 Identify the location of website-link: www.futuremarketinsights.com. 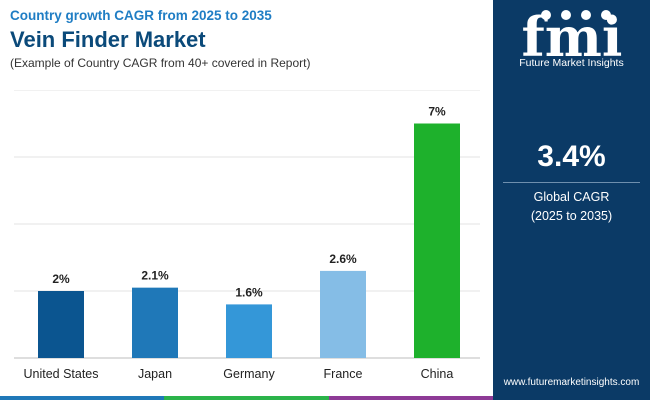
(571, 382).